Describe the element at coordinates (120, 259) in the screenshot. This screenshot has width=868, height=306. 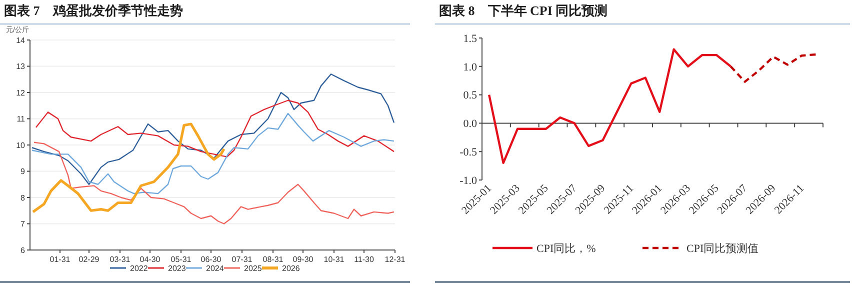
I see `x-tick-label: 03-31` at that location.